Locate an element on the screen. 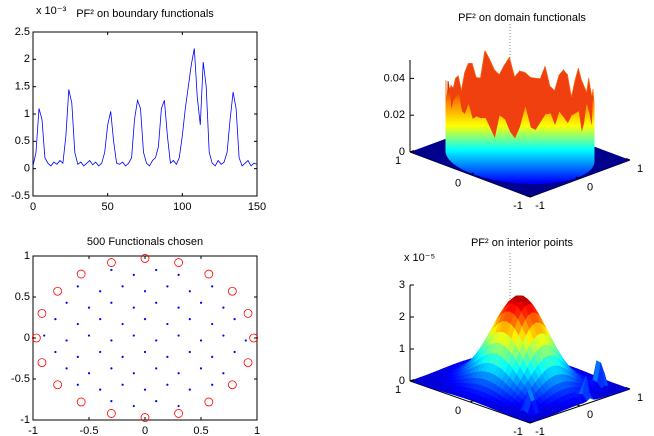 This screenshot has width=654, height=436. x-tick-label: 0.5 is located at coordinates (200, 430).